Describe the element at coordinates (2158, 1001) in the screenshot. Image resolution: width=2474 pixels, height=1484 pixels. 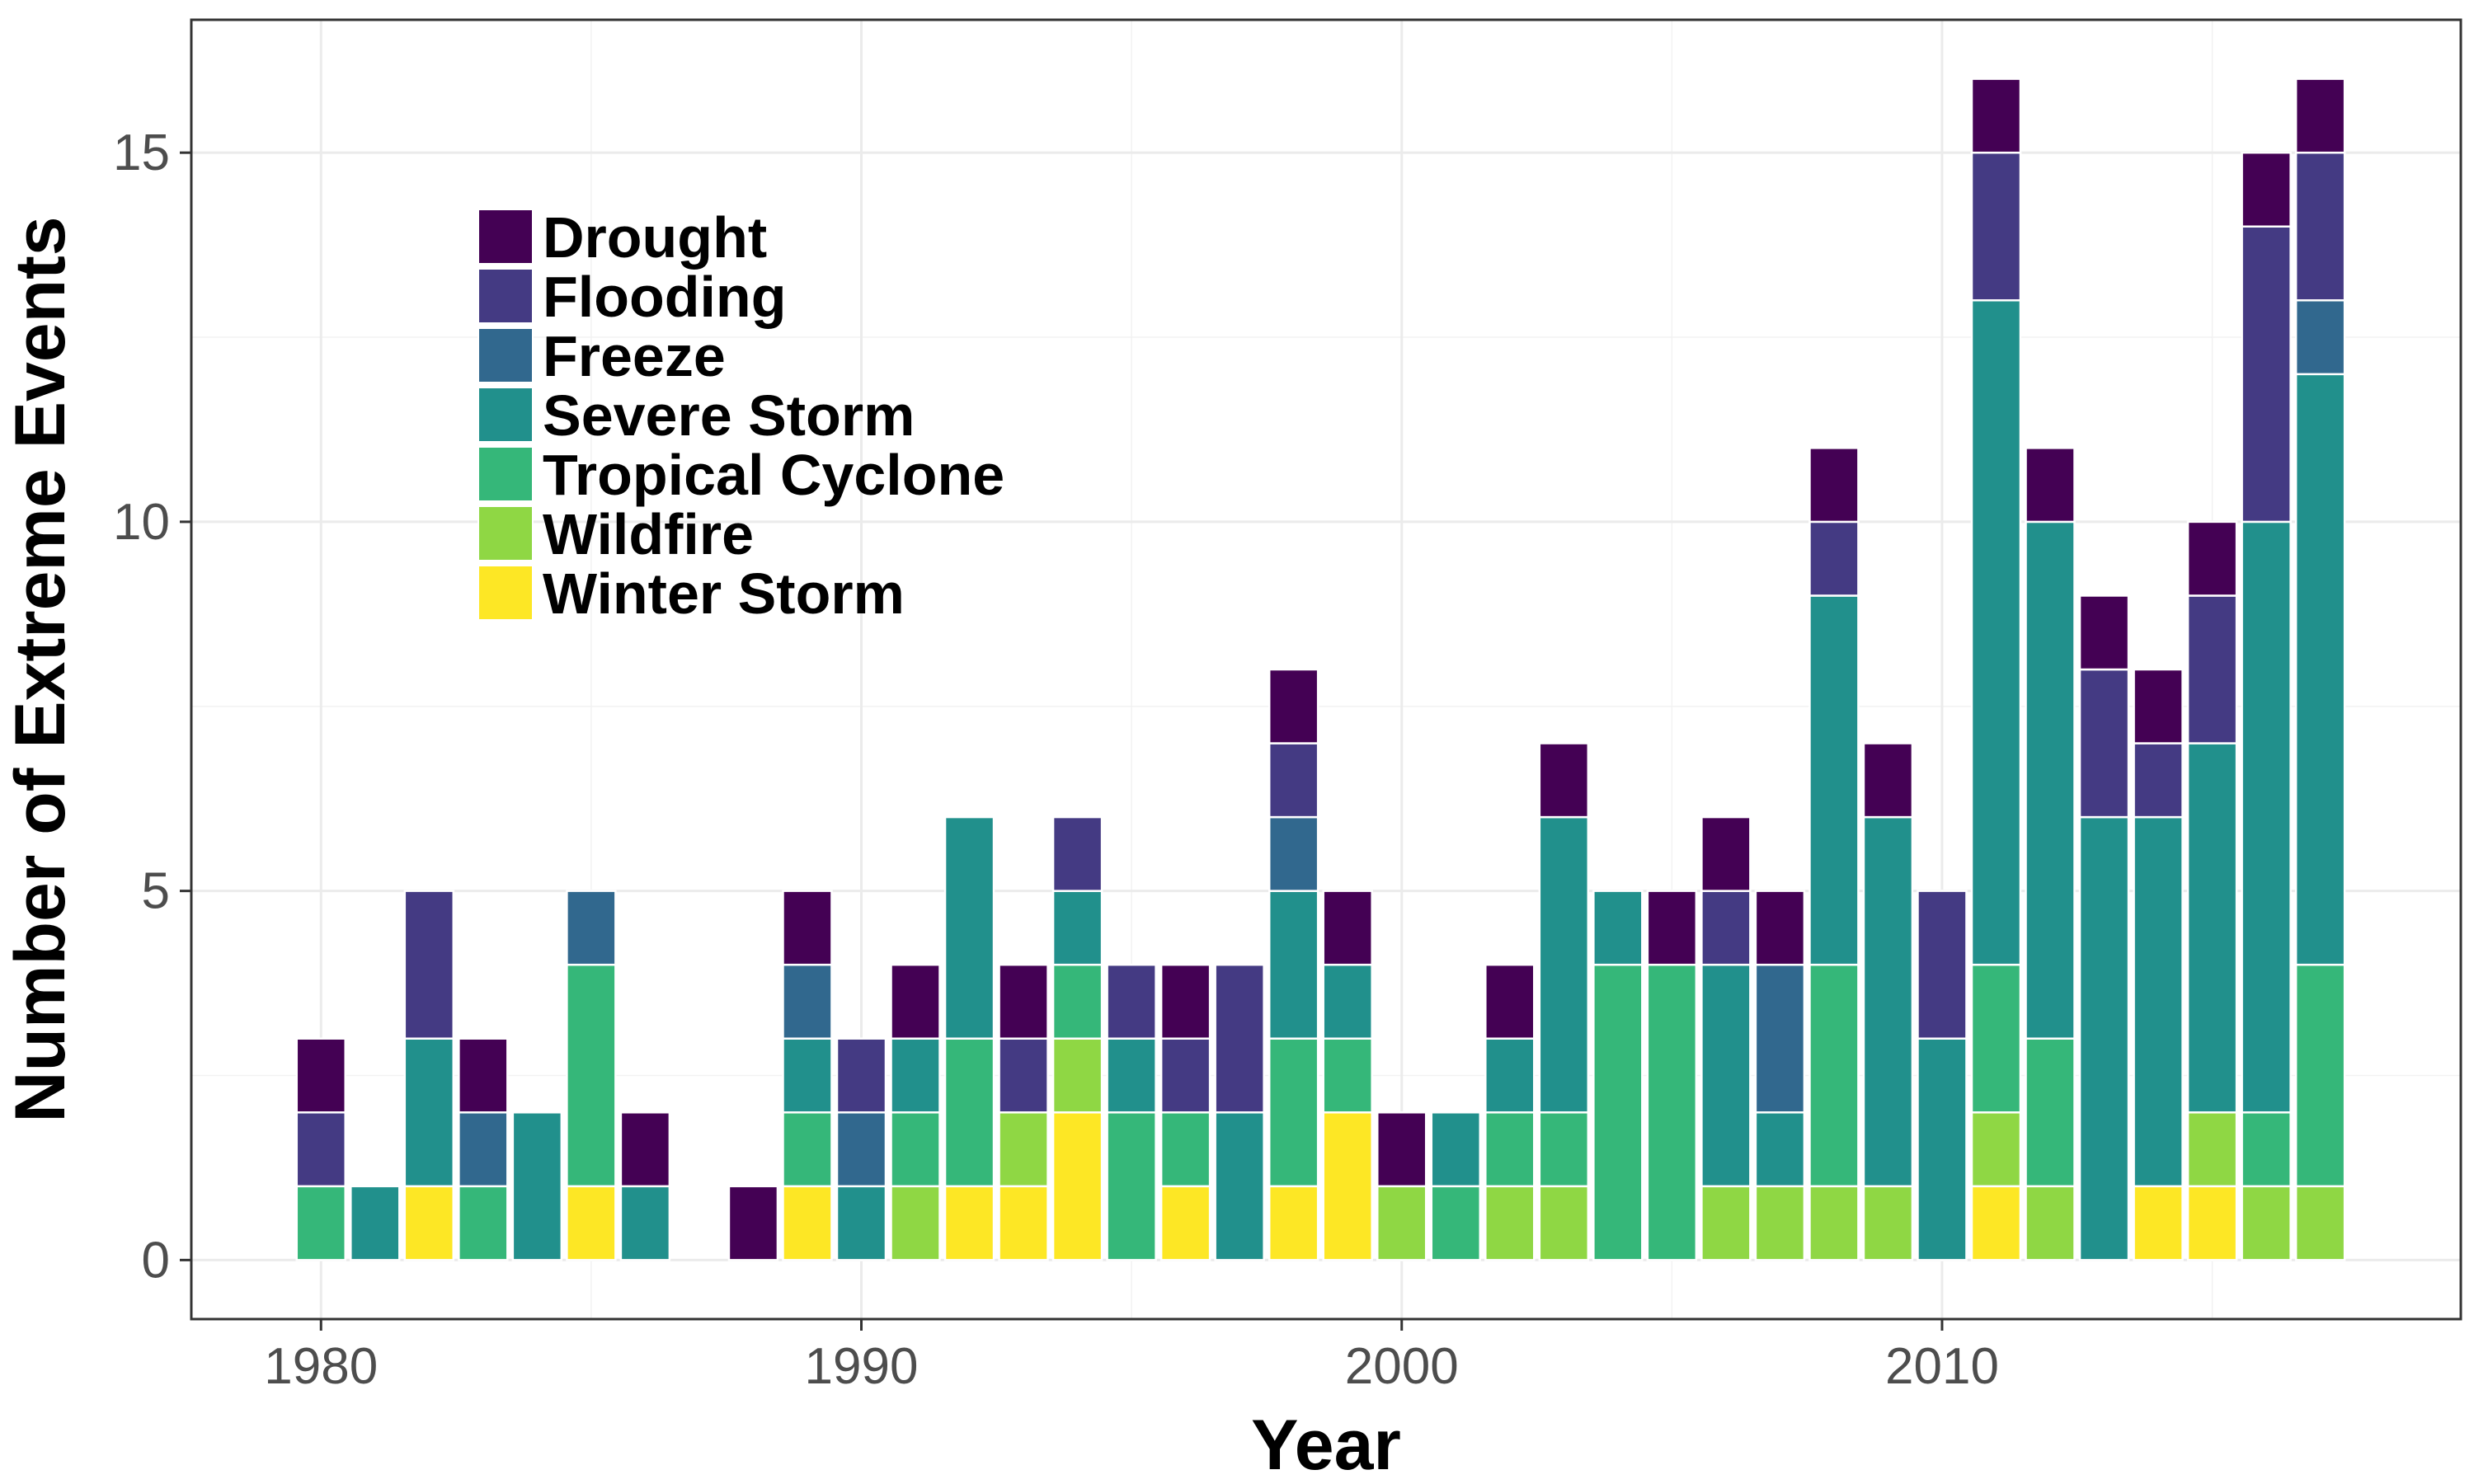
I see `bar-segment-severe-storm-2014` at that location.